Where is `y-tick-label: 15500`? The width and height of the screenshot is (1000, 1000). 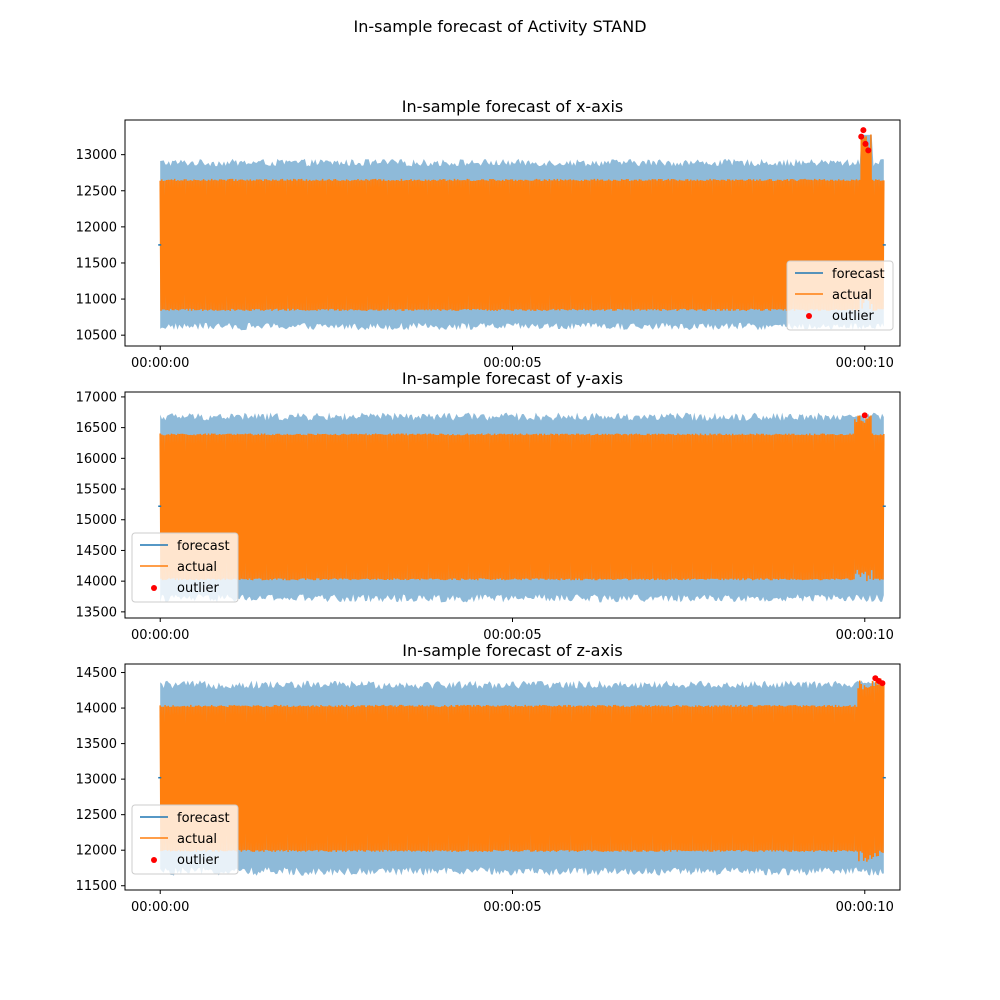
y-tick-label: 15500 is located at coordinates (96, 490).